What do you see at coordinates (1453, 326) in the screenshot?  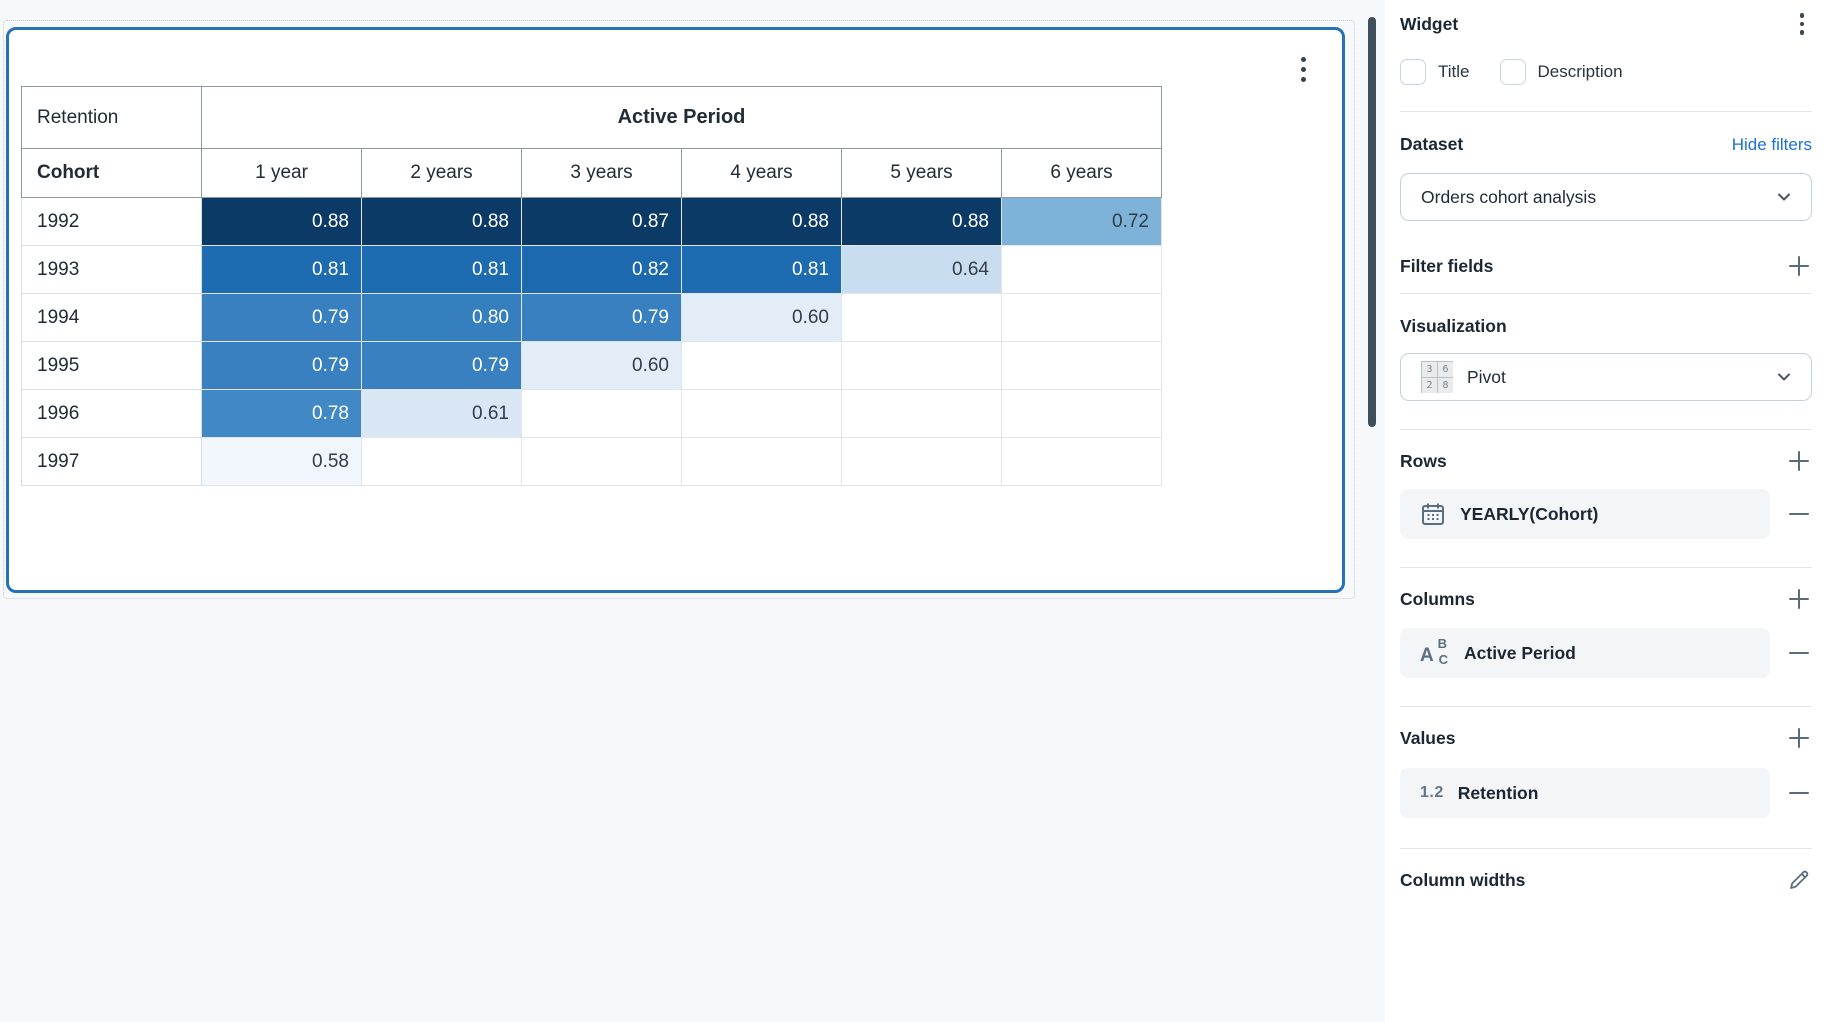 I see `visualization-heading: Visualization` at bounding box center [1453, 326].